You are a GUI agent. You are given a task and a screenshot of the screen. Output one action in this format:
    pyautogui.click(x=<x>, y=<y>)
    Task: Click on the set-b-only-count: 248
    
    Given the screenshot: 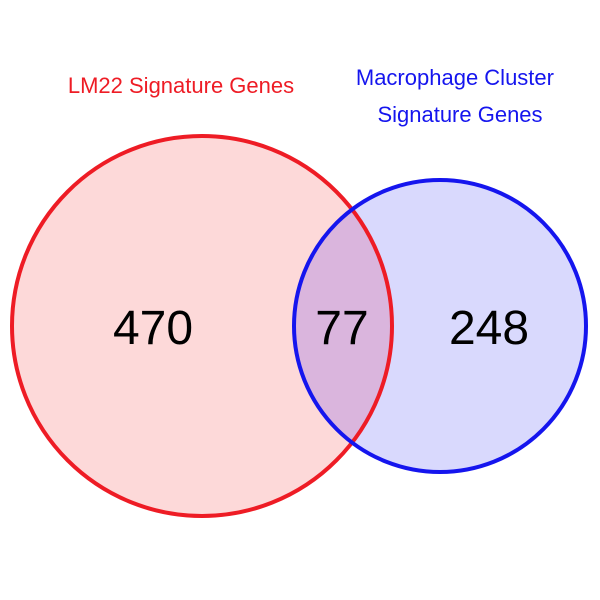 What is the action you would take?
    pyautogui.click(x=489, y=328)
    